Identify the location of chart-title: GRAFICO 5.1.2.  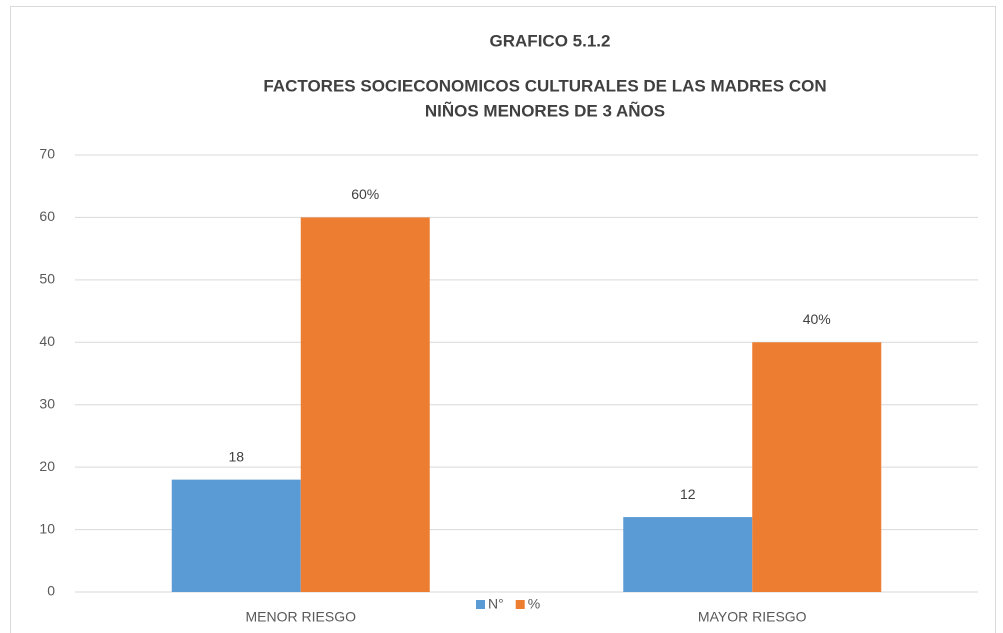
(550, 40).